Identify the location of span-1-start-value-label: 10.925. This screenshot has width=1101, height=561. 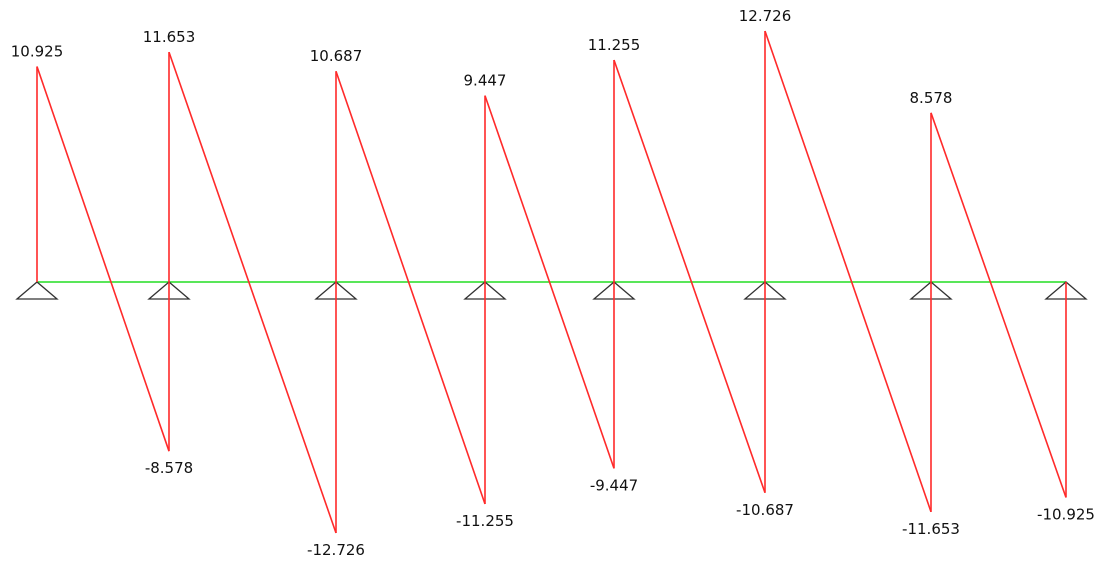
(37, 52).